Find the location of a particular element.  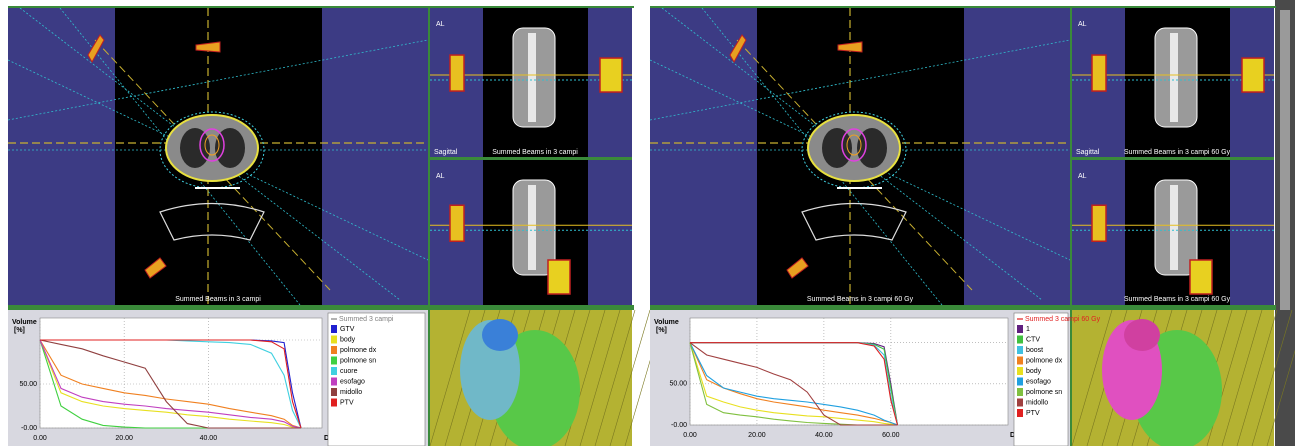

x-tick-label: 60.00 is located at coordinates (891, 435).